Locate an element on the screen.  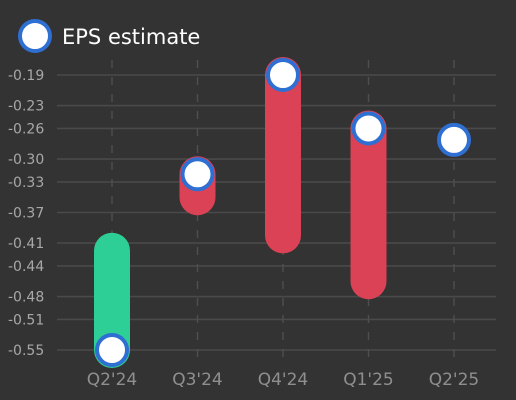
y-tick-label: -0.48 is located at coordinates (26, 298).